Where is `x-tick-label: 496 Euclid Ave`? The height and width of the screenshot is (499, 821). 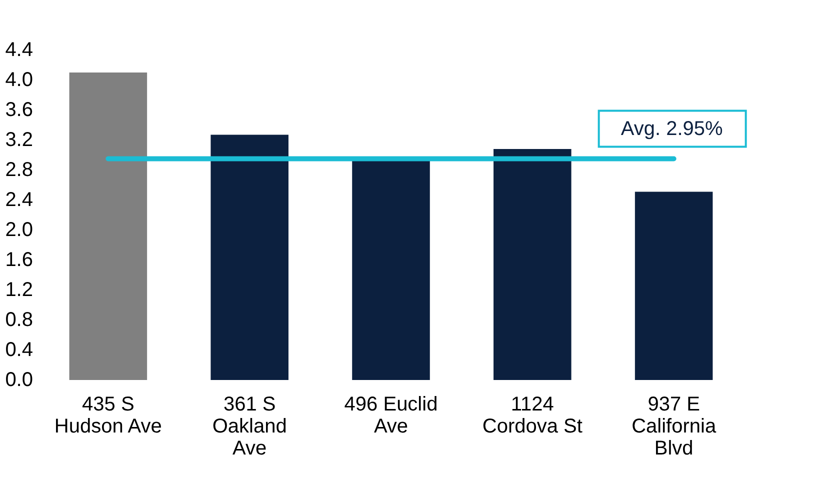 x-tick-label: 496 Euclid Ave is located at coordinates (391, 416).